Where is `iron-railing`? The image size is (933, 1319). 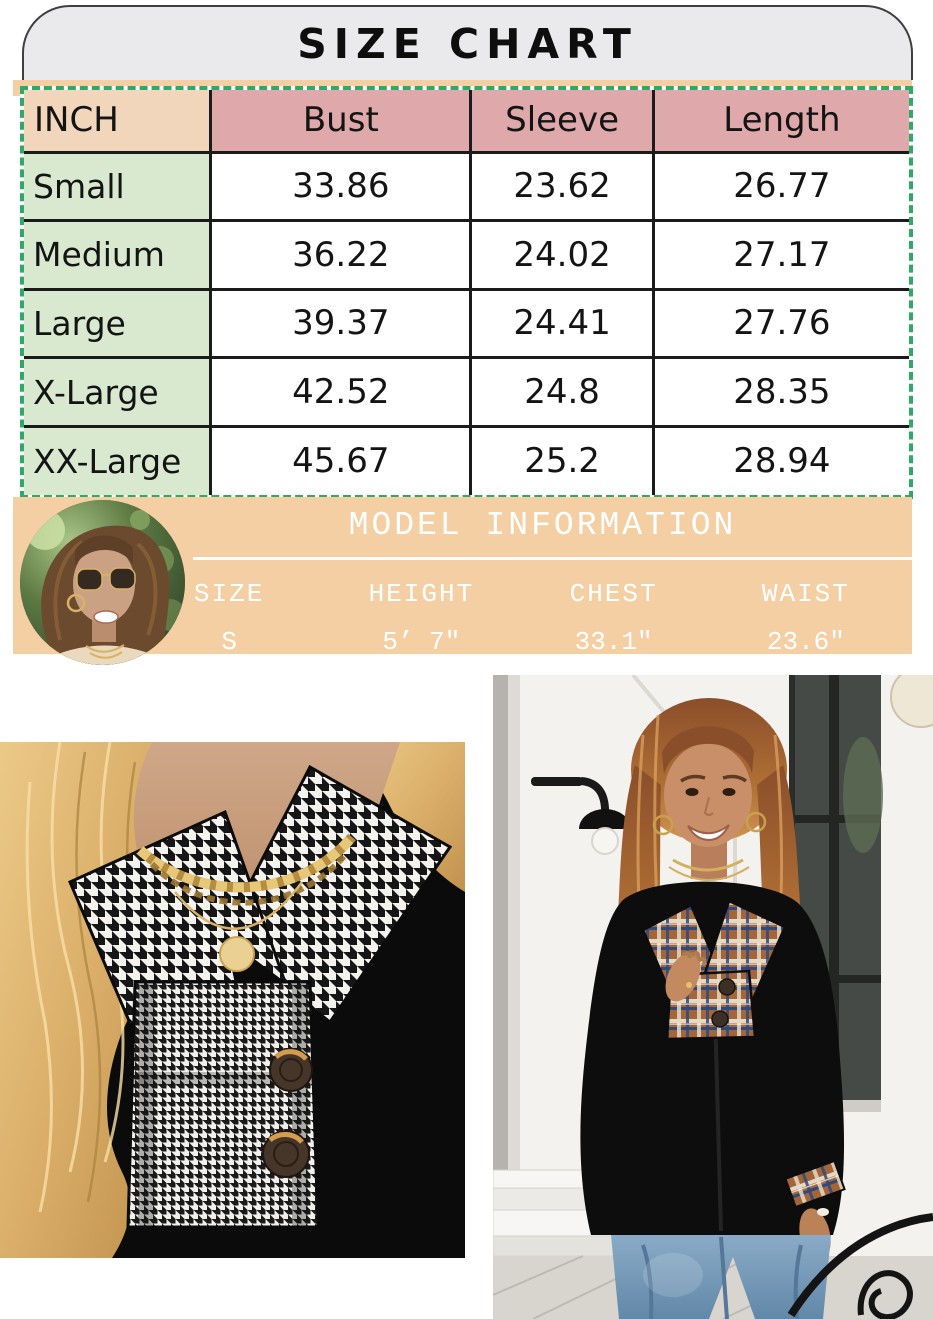 iron-railing is located at coordinates (860, 1266).